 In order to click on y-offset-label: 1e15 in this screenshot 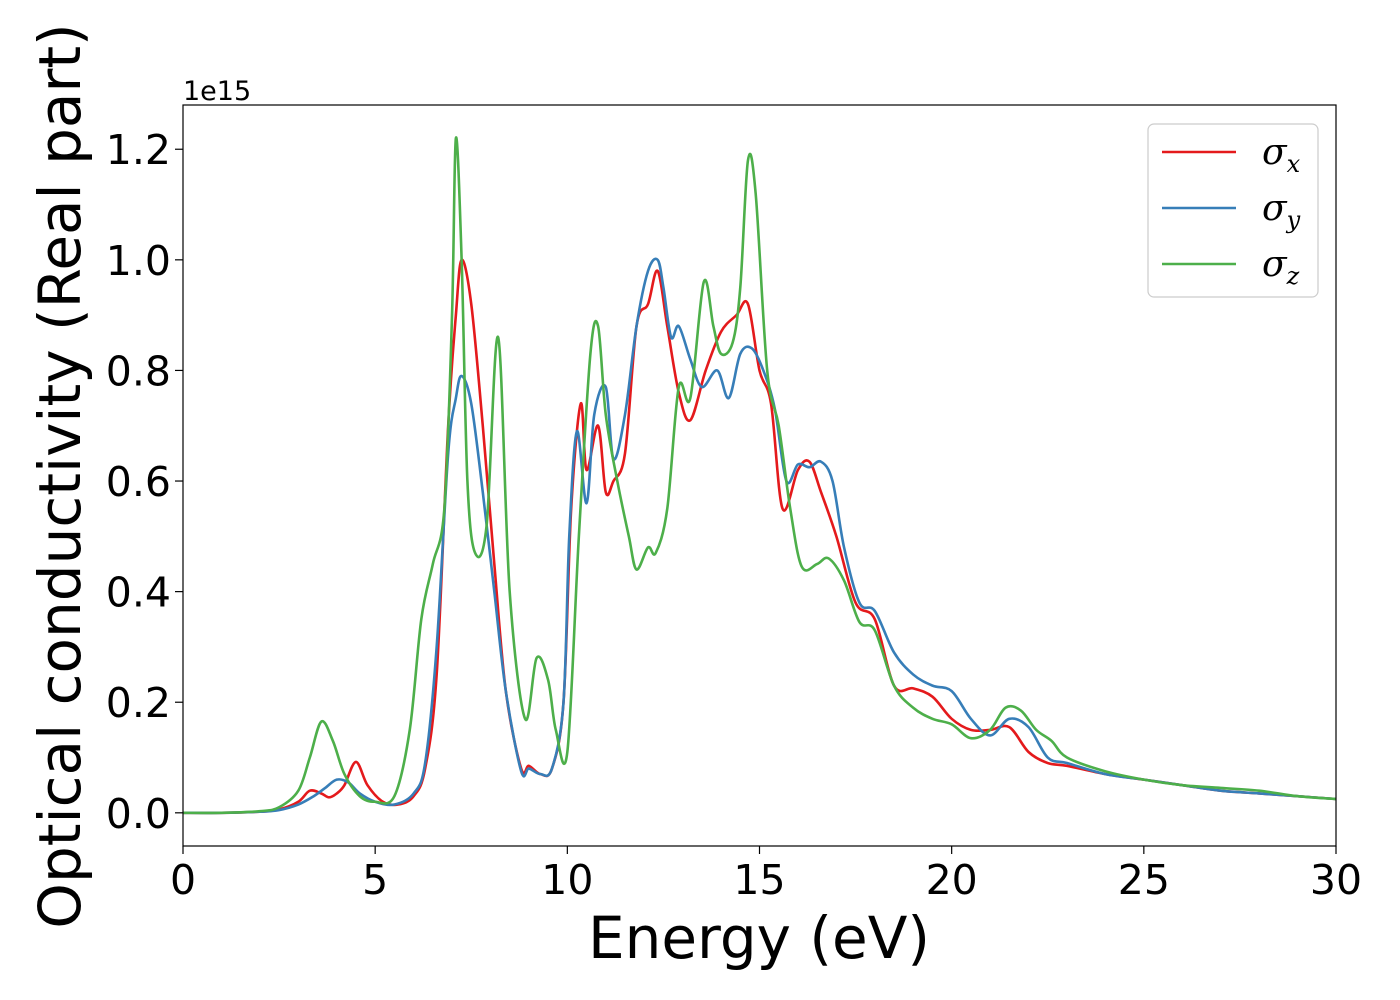, I will do `click(217, 91)`.